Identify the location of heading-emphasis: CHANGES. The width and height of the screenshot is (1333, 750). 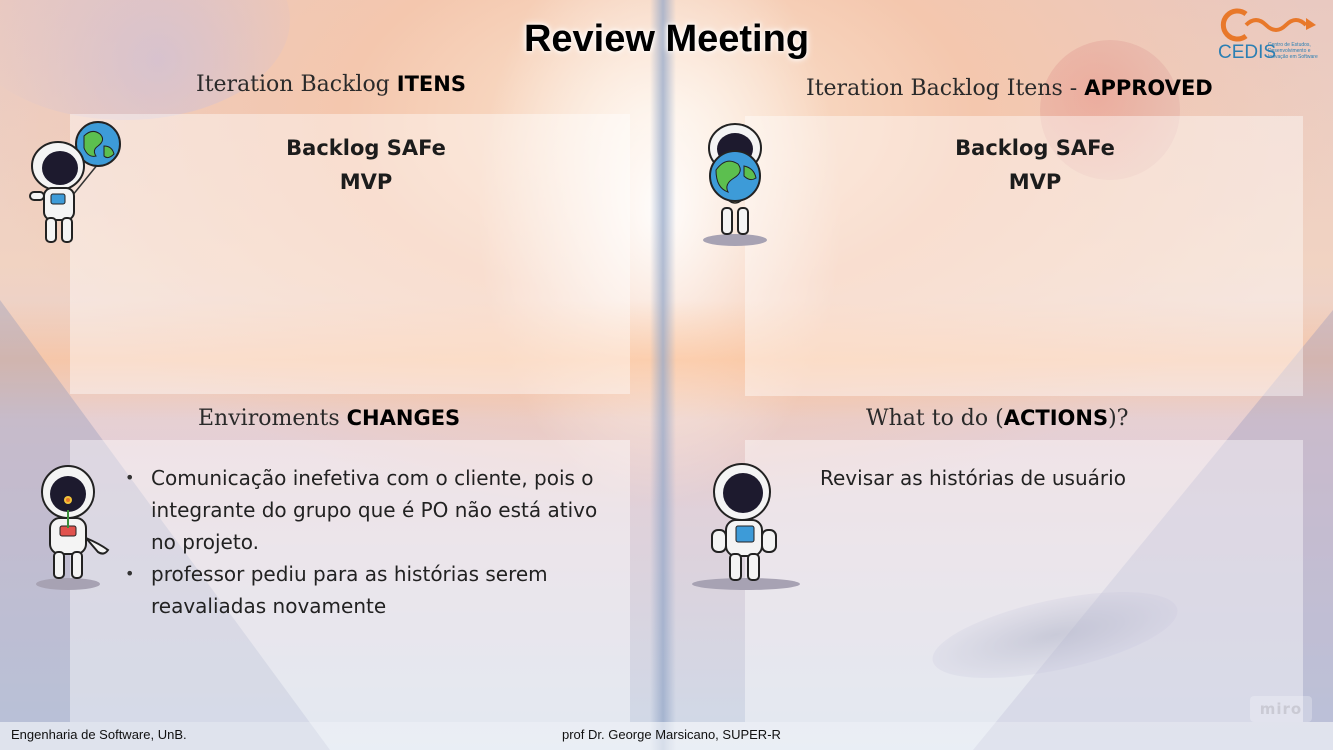
(403, 418).